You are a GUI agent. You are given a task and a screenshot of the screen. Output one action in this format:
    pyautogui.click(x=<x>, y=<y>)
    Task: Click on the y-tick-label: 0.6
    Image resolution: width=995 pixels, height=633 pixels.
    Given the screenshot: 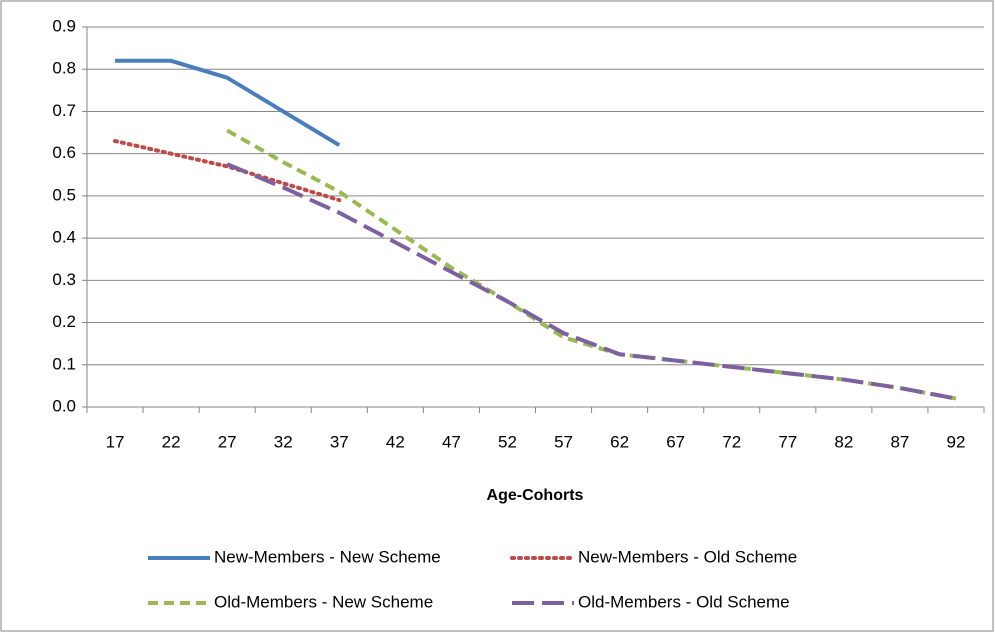 What is the action you would take?
    pyautogui.click(x=64, y=152)
    